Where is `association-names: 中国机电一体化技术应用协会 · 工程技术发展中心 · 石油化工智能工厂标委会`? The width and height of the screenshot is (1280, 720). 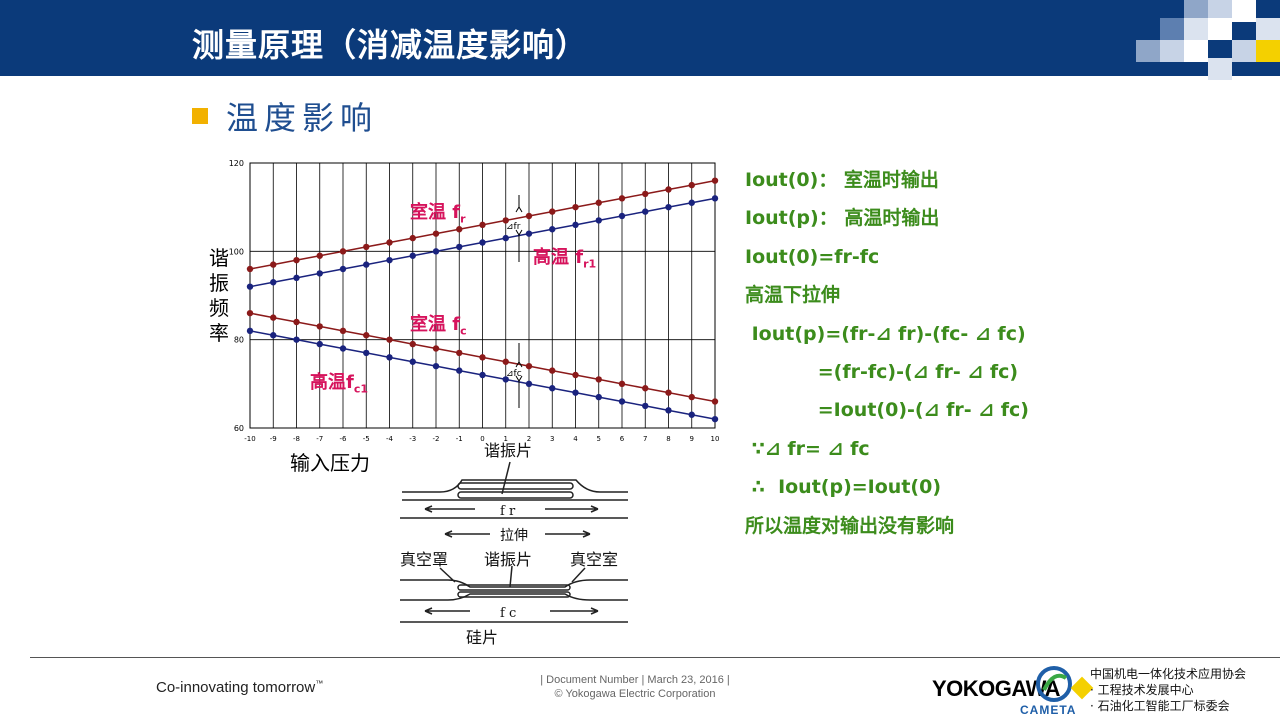 association-names: 中国机电一体化技术应用协会 · 工程技术发展中心 · 石油化工智能工厂标委会 is located at coordinates (1168, 690).